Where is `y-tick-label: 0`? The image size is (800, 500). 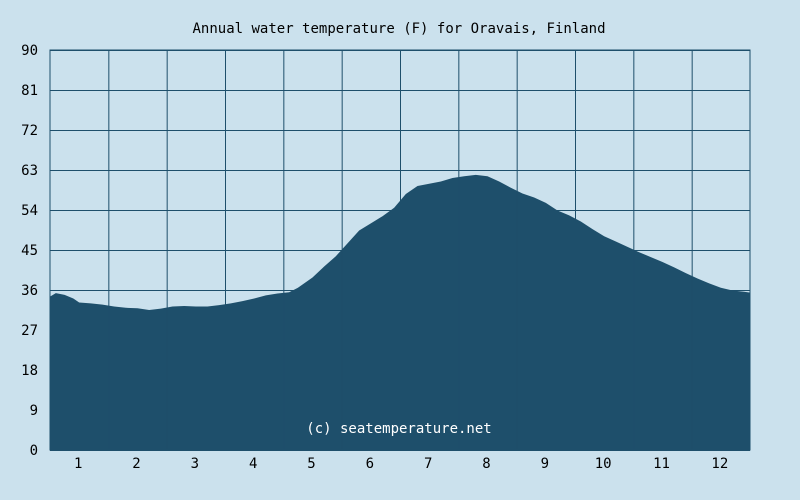
y-tick-label: 0 is located at coordinates (34, 451).